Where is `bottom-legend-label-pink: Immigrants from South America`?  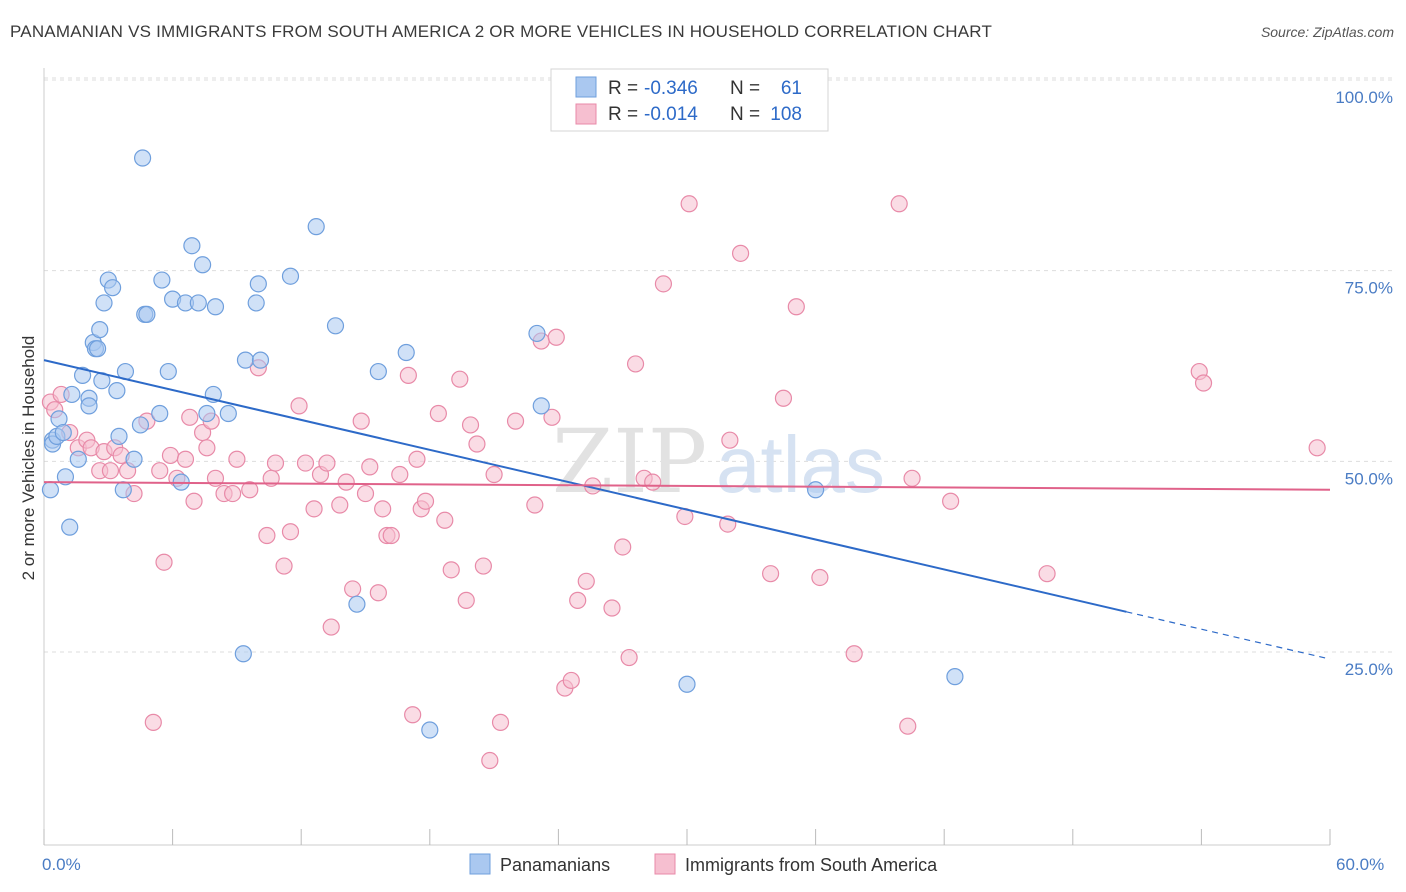
bottom-legend-label-pink: Immigrants from South America is located at coordinates (811, 865).